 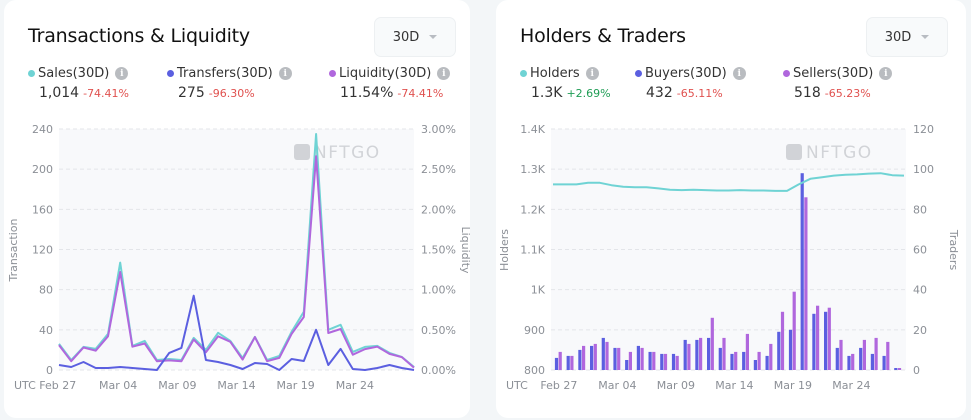 I want to click on y2-axis-title: Liquidity, so click(x=465, y=250).